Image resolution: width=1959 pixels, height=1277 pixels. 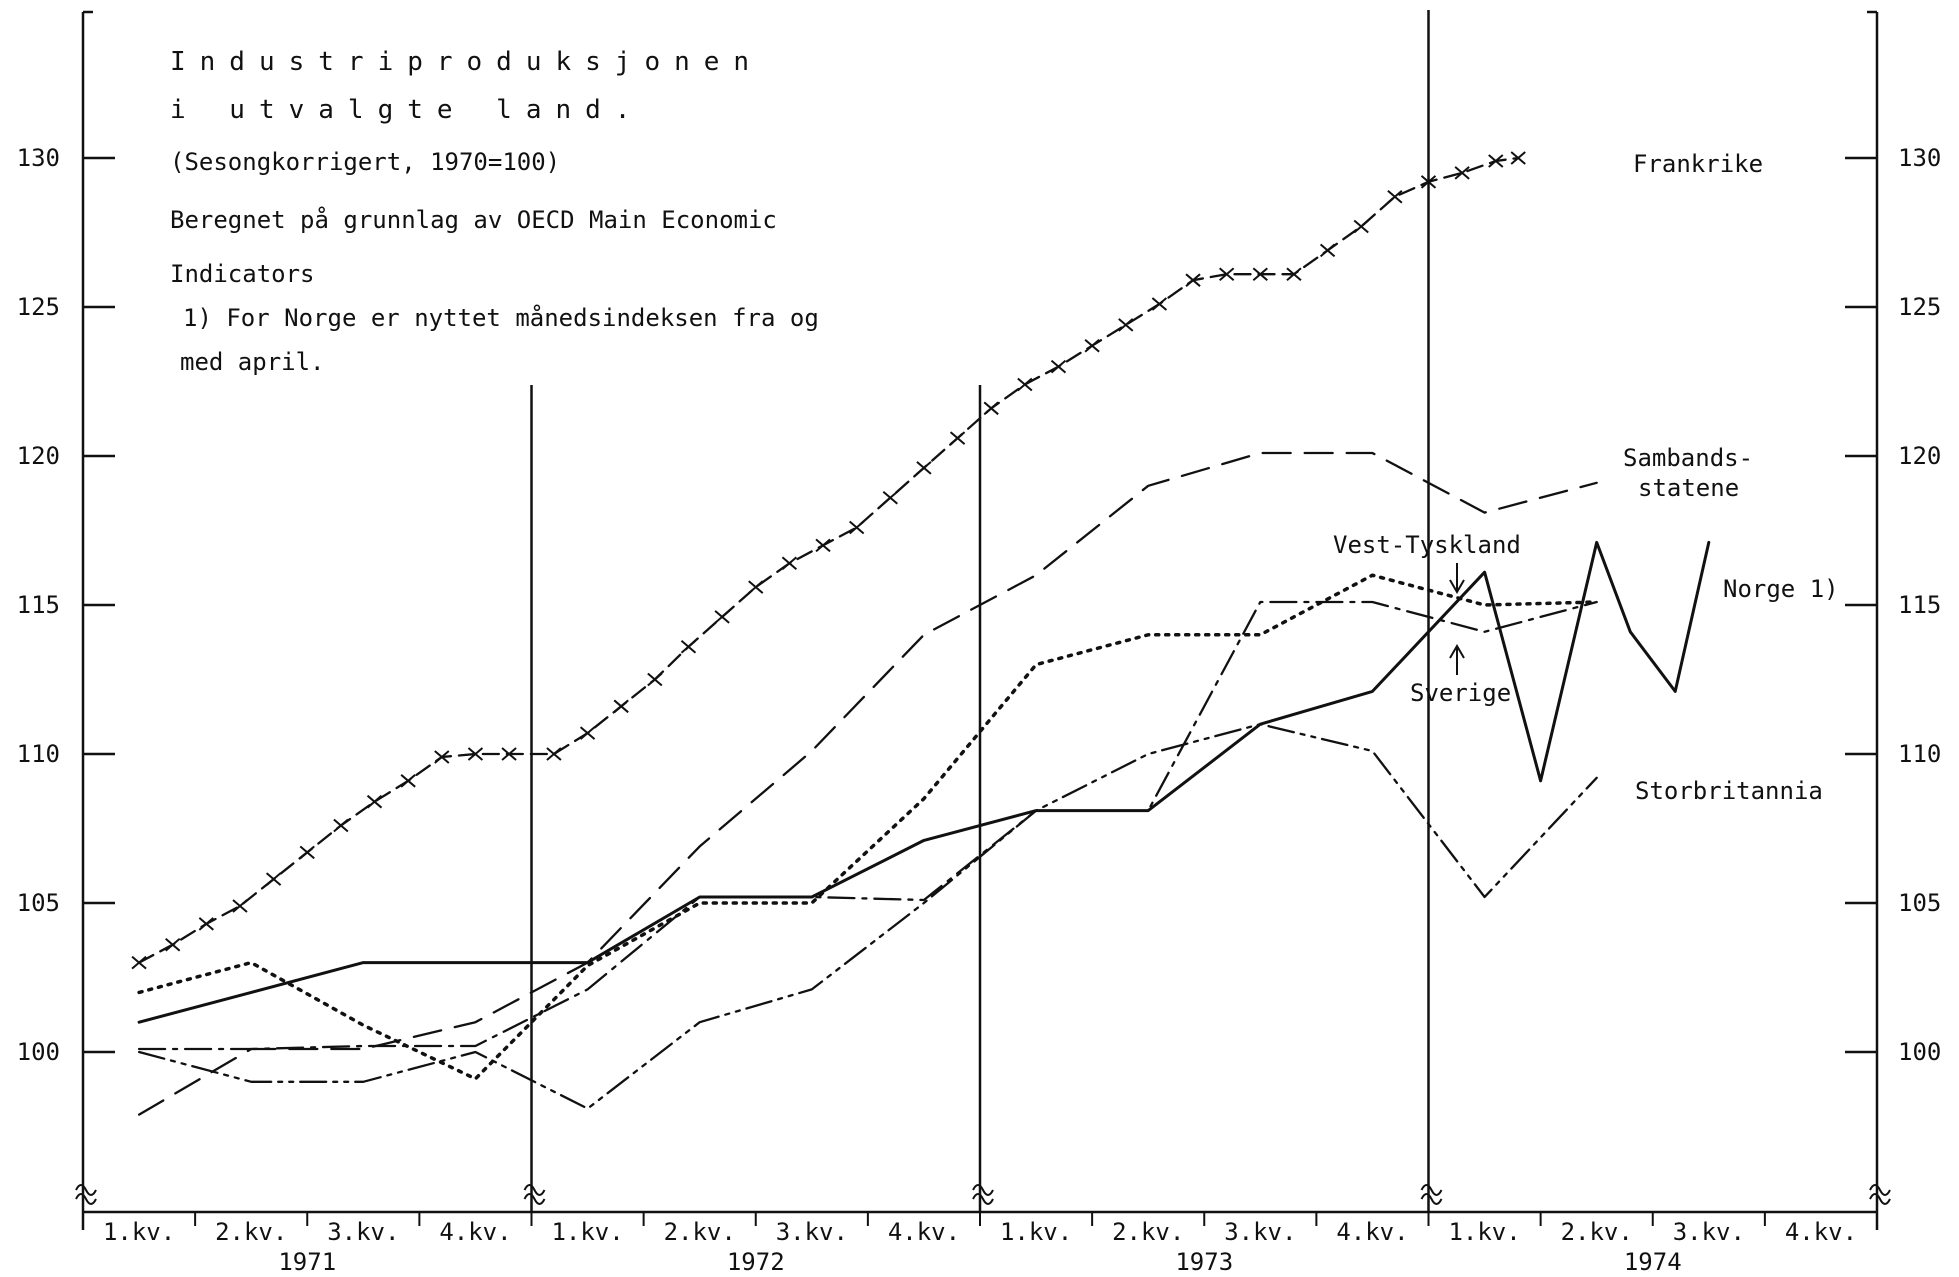 I want to click on series-label-sverige: Sverige, so click(x=1460, y=693).